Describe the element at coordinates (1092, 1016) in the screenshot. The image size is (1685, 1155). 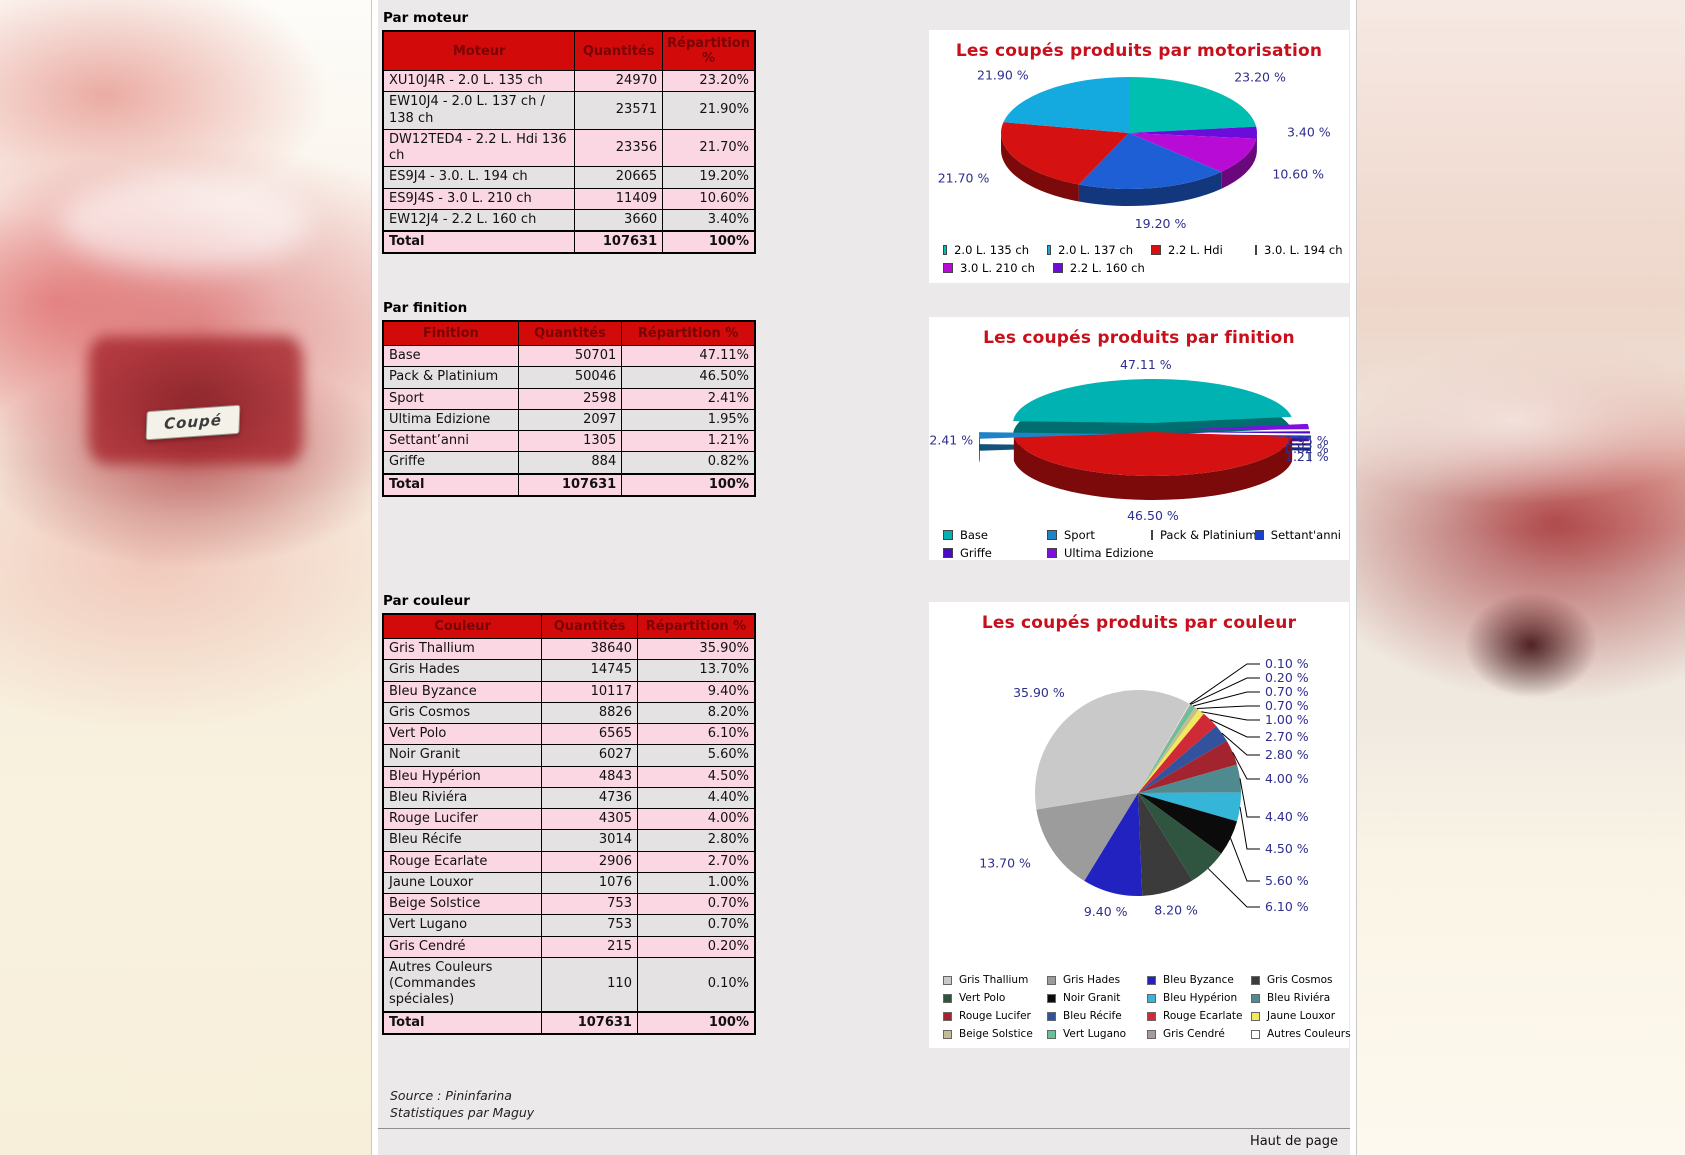
I see `legend-label: Bleu Récife` at that location.